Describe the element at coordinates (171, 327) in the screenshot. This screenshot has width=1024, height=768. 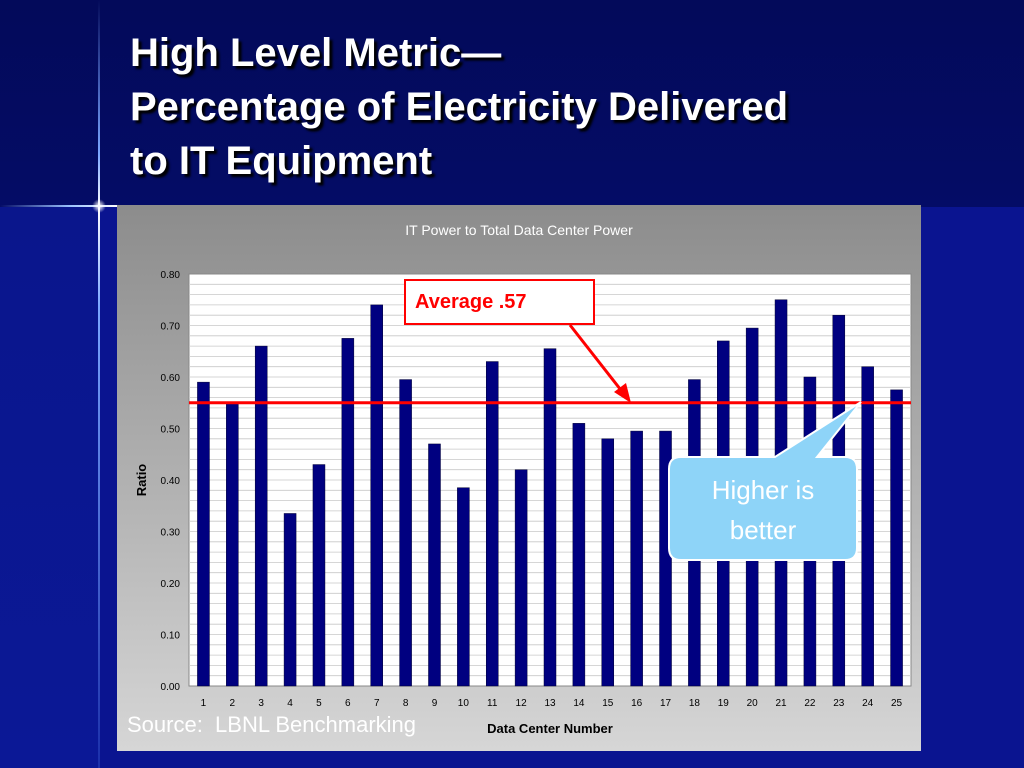
I see `y-tick-label: 0.70` at that location.